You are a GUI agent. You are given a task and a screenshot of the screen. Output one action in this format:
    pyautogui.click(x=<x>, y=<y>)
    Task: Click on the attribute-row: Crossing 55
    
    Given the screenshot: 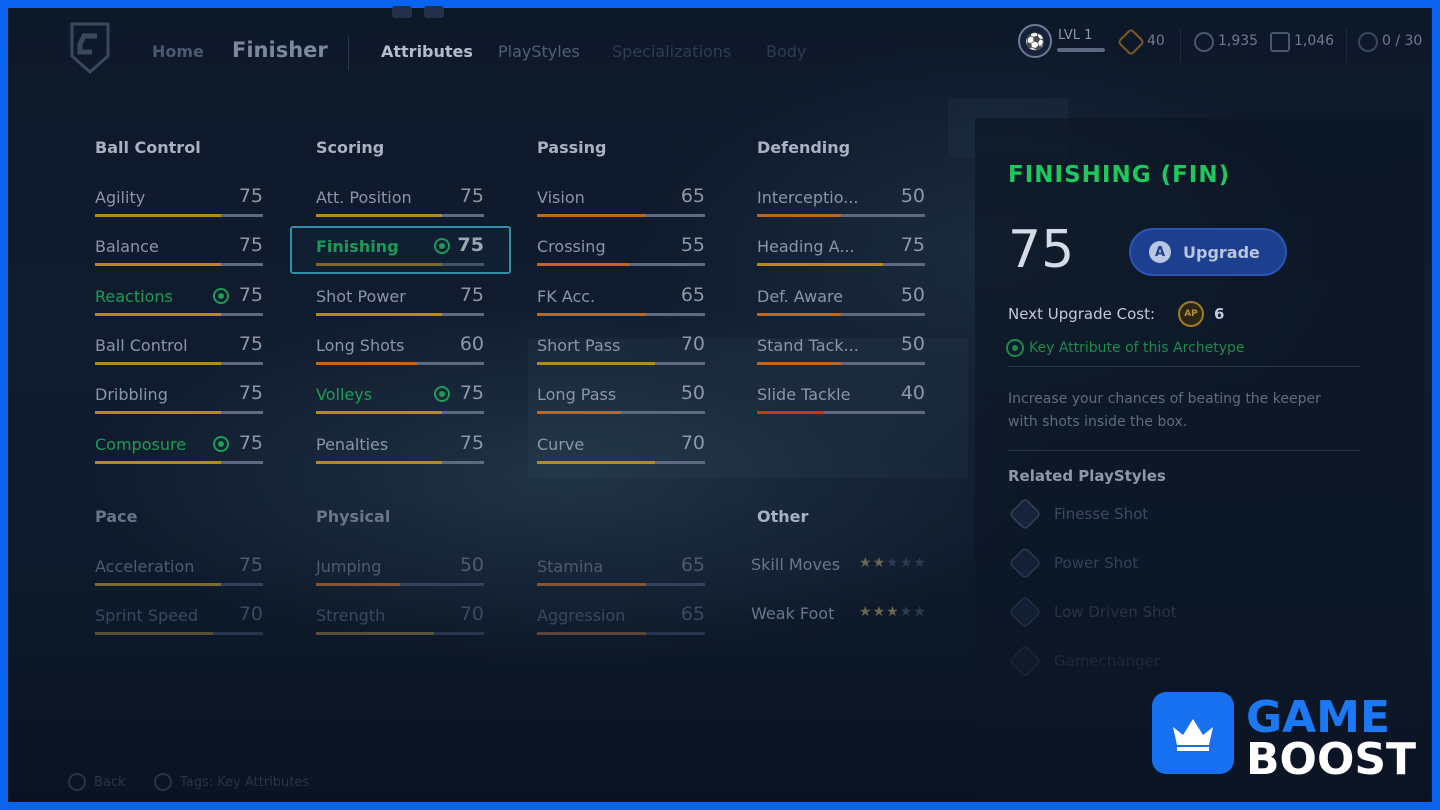 What is the action you would take?
    pyautogui.click(x=621, y=253)
    